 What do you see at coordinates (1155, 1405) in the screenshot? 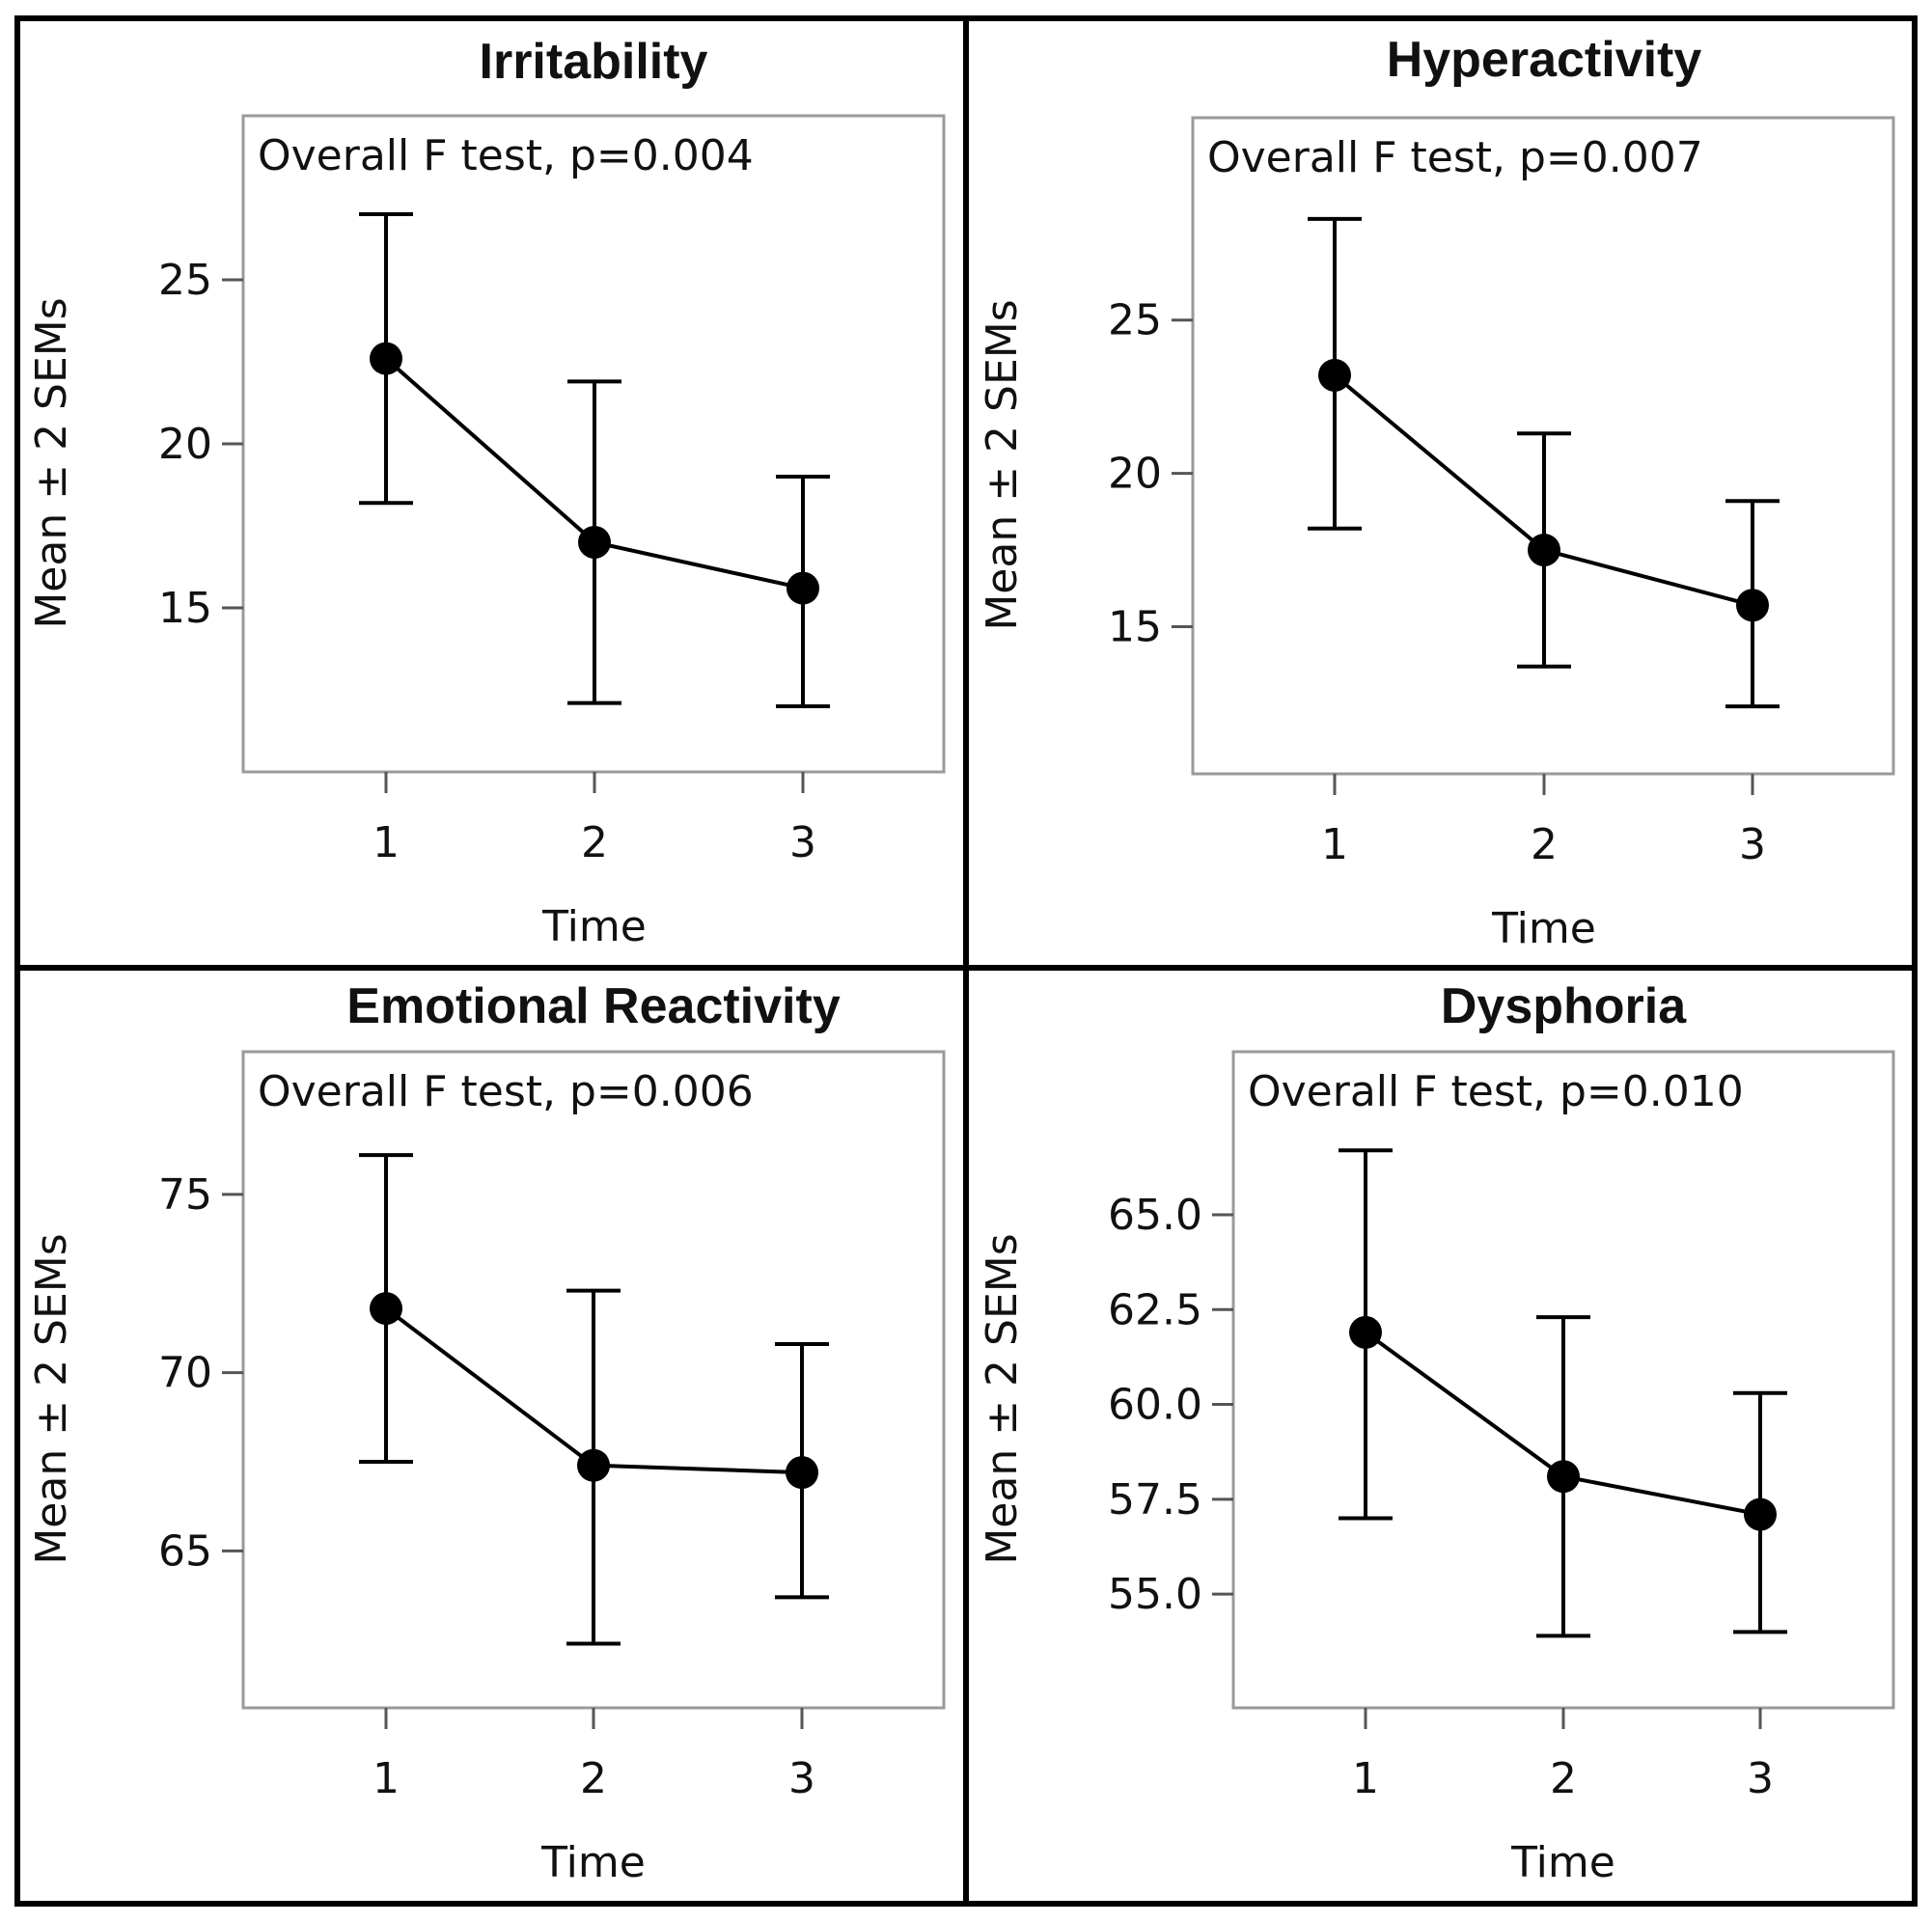
I see `y-tick-label: 60.0` at bounding box center [1155, 1405].